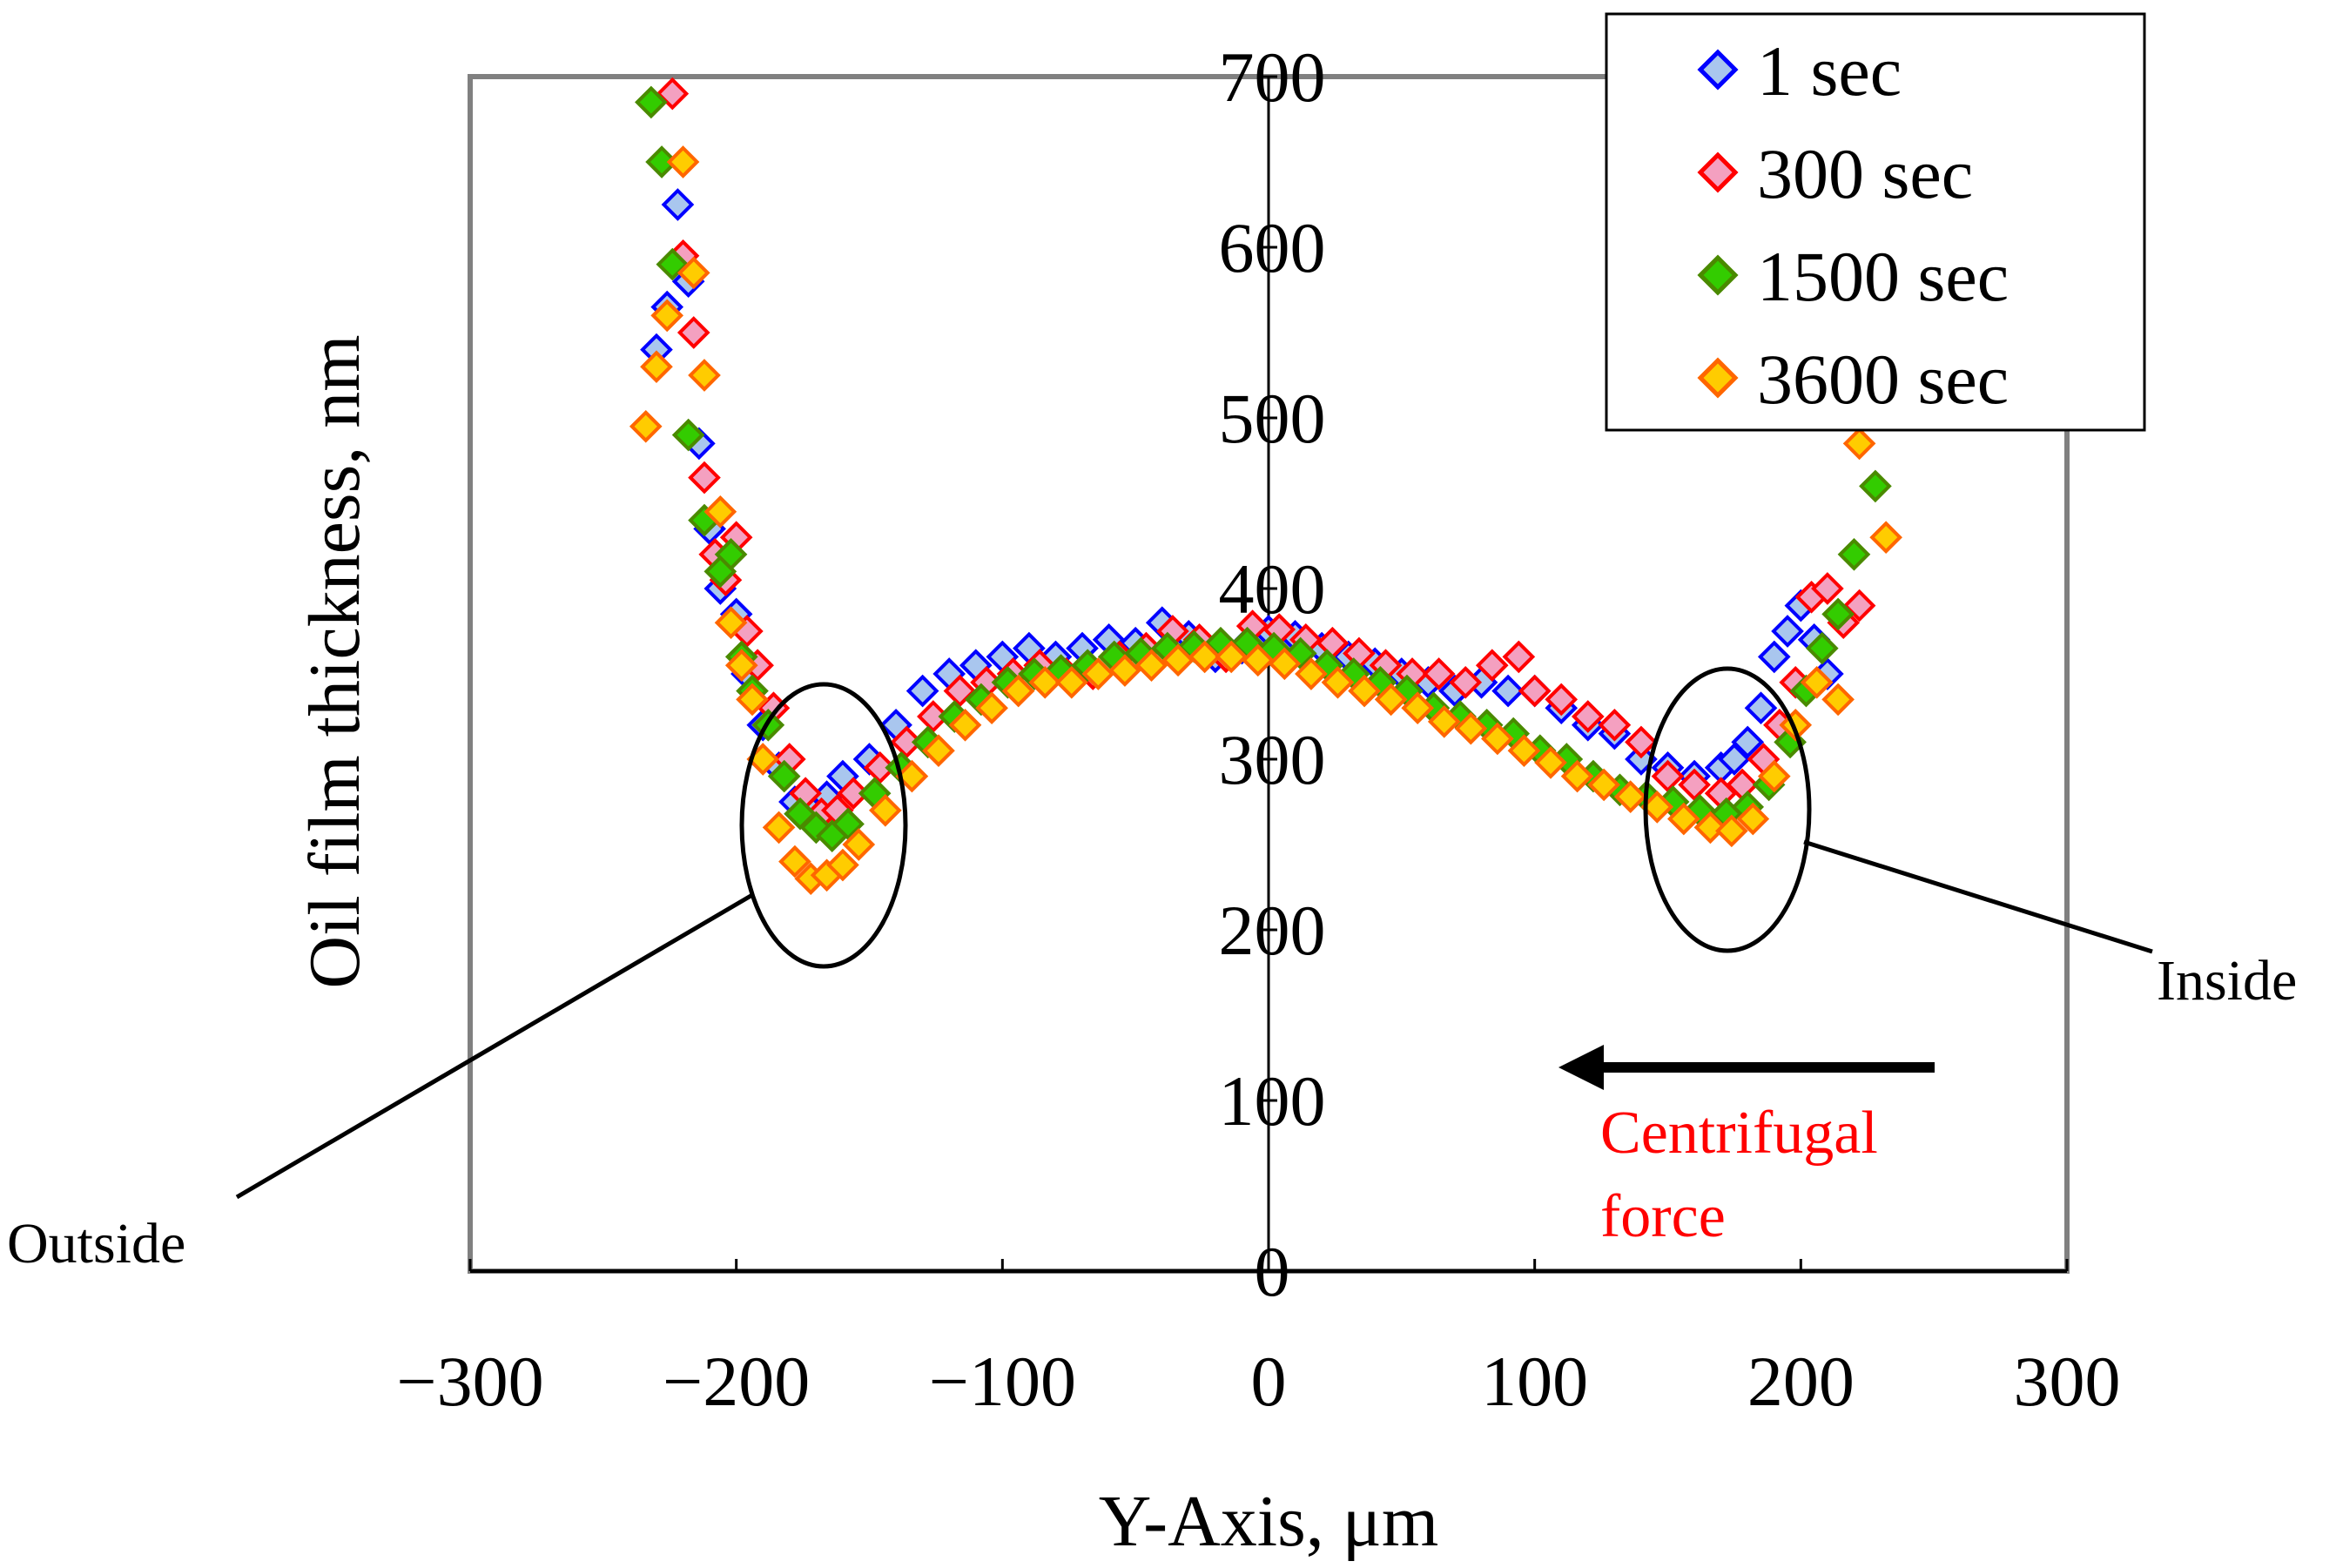 The image size is (2336, 1568). I want to click on outside-highlight-ellipse, so click(823, 825).